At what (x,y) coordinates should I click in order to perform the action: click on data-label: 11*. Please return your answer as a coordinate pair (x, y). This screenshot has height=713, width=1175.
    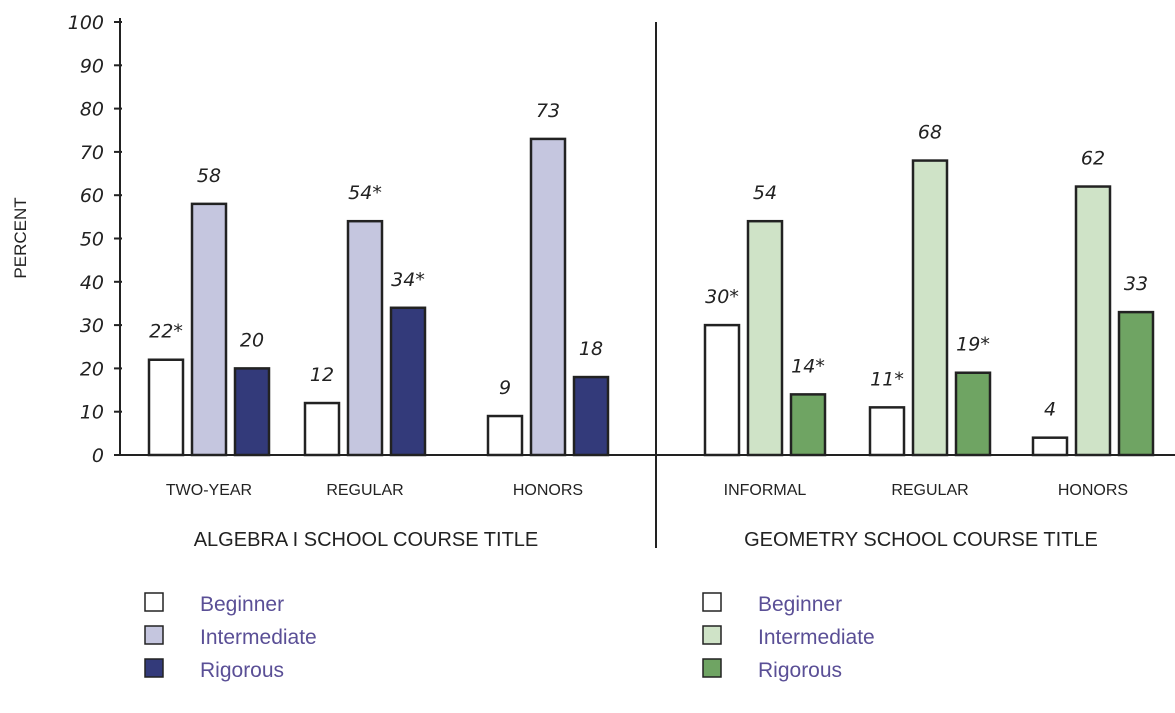
    Looking at the image, I should click on (887, 379).